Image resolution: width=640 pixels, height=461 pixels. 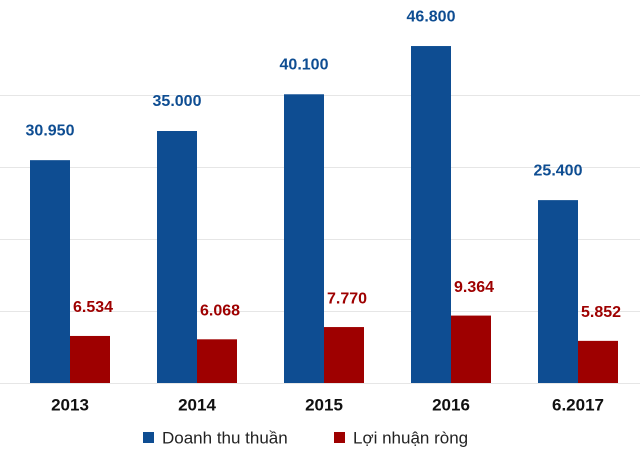 I want to click on x-tick-label: 2013, so click(x=70, y=404).